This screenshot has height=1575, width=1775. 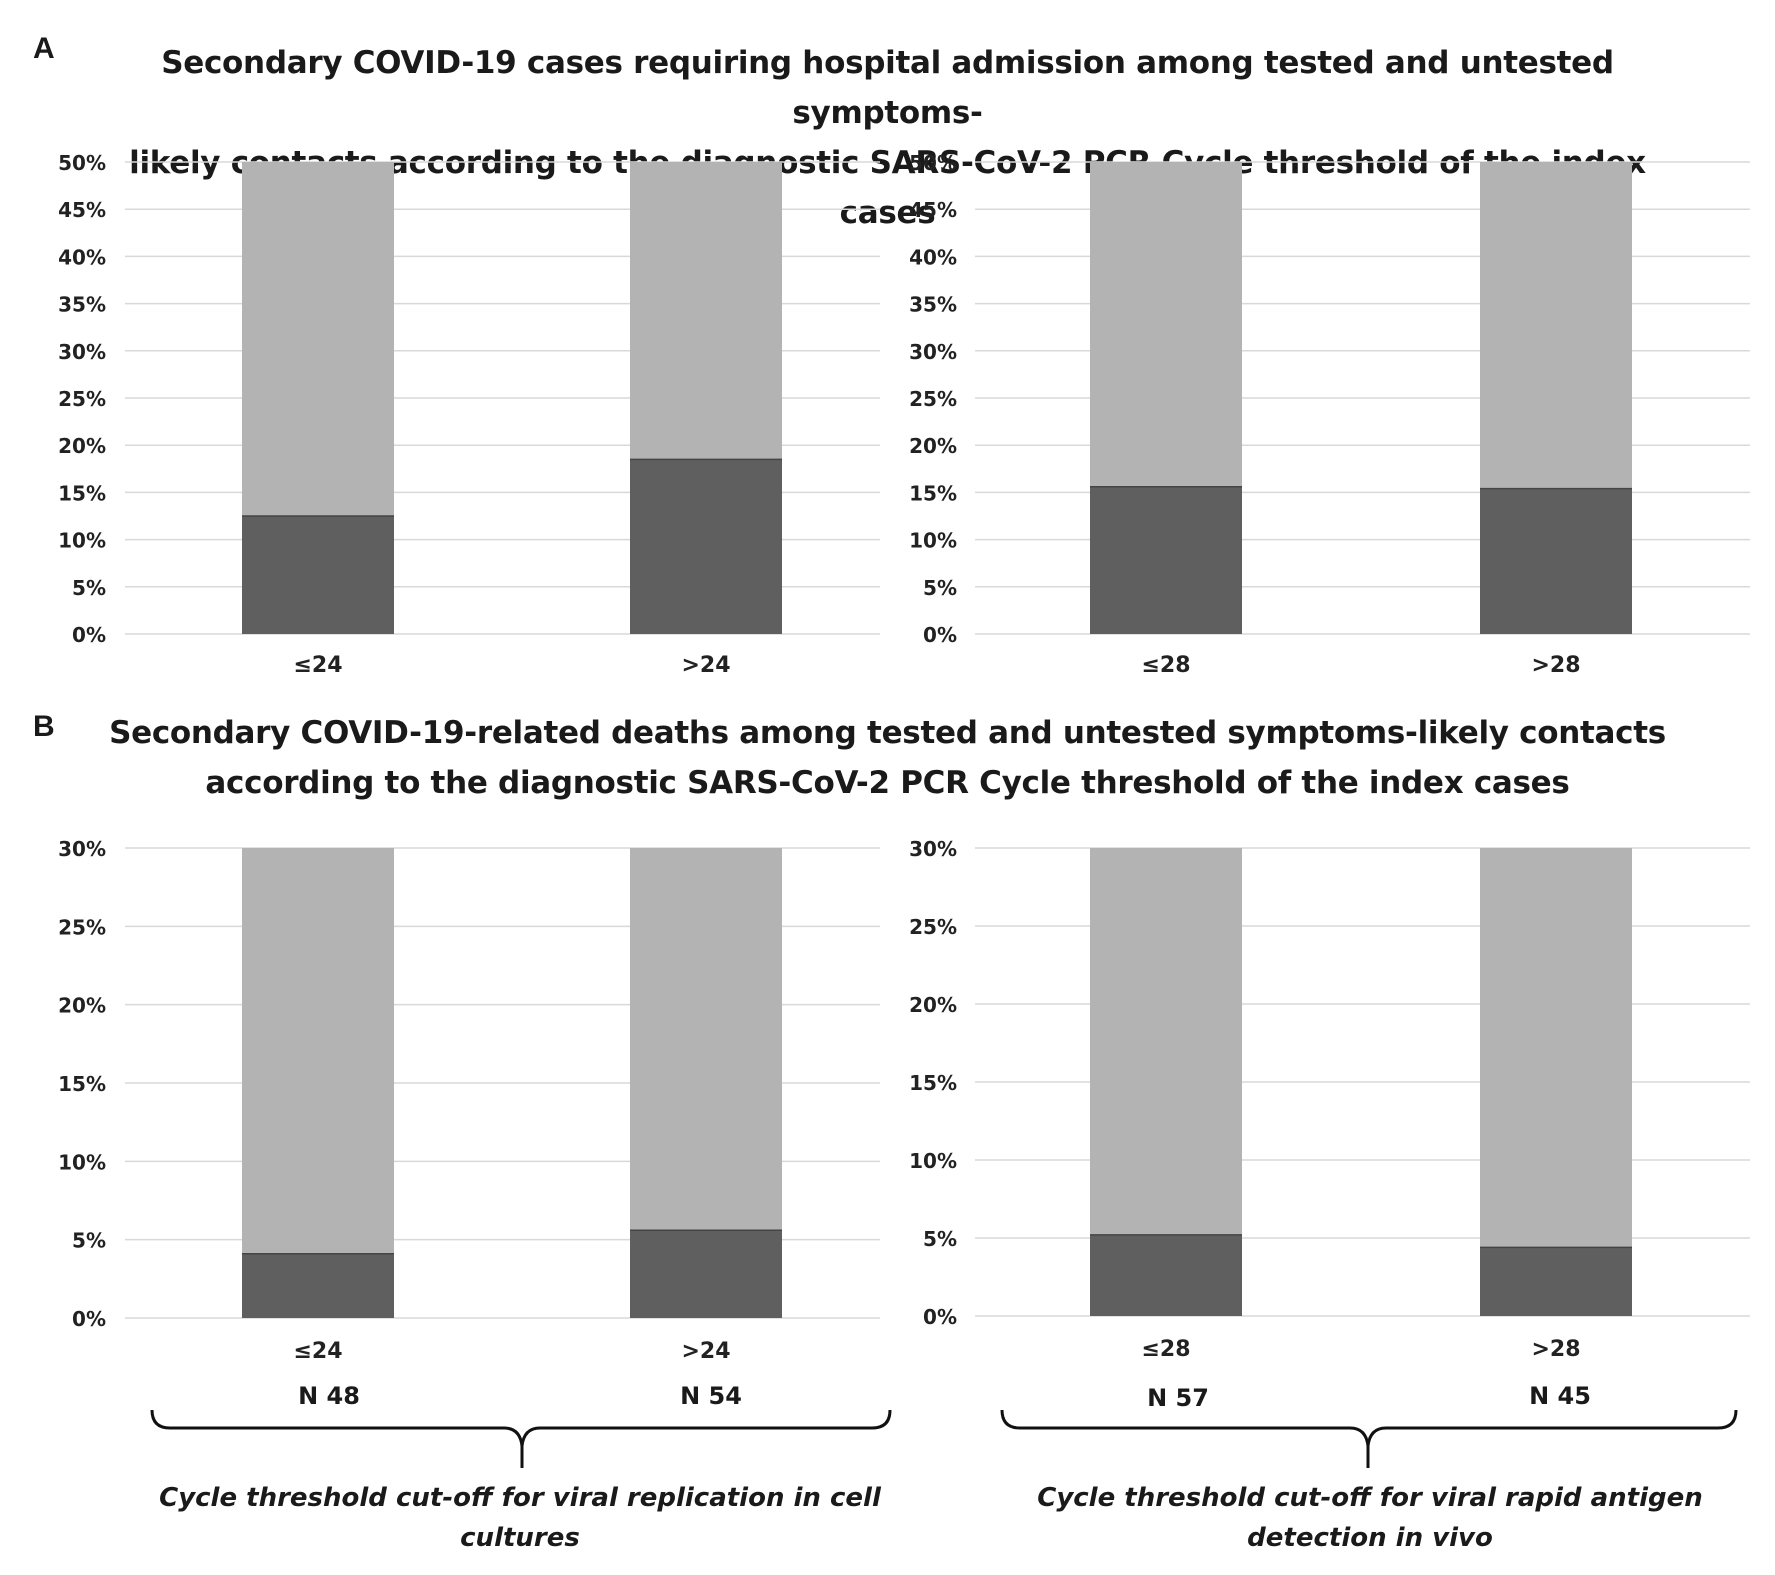 What do you see at coordinates (82, 493) in the screenshot?
I see `y-tick-label-A-left-3: 15%` at bounding box center [82, 493].